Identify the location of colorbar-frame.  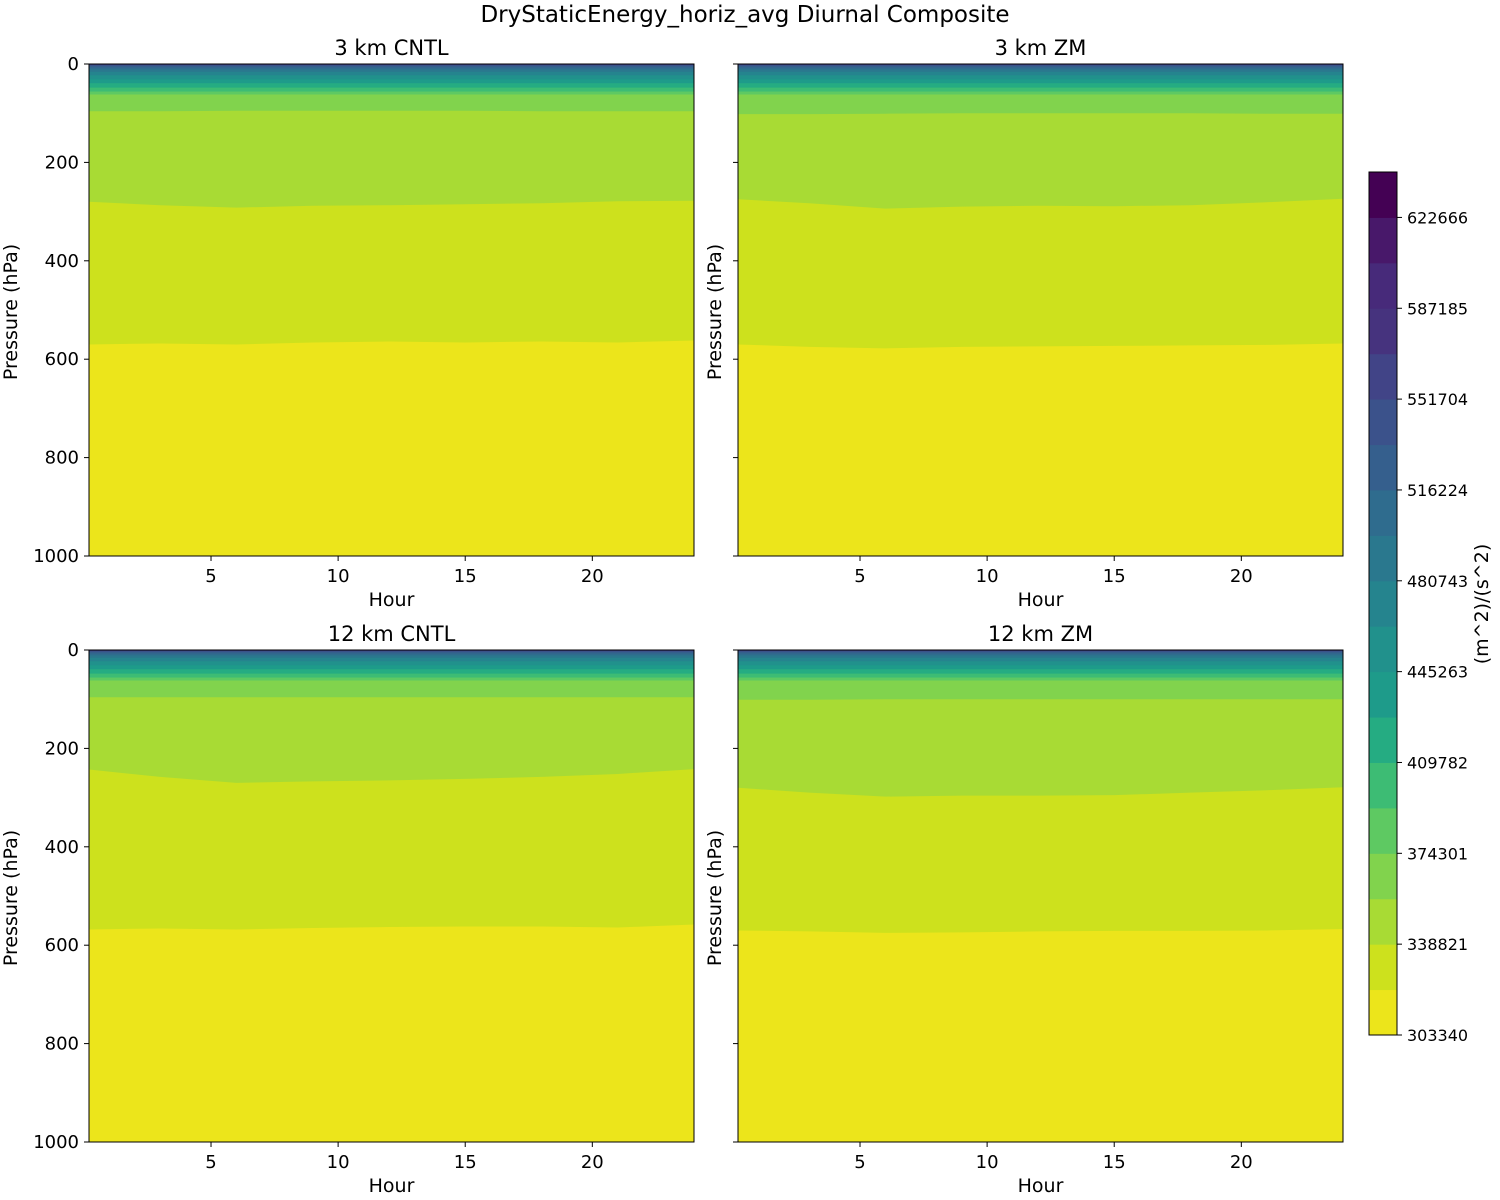
(1383, 603).